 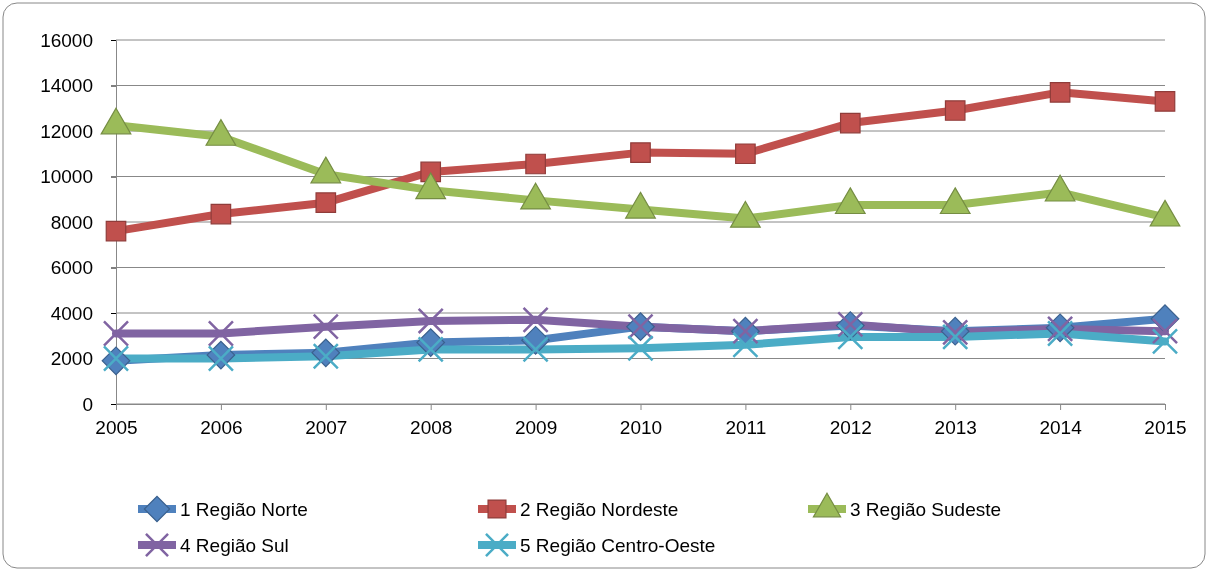 What do you see at coordinates (71, 268) in the screenshot?
I see `y-tick-label: 6000` at bounding box center [71, 268].